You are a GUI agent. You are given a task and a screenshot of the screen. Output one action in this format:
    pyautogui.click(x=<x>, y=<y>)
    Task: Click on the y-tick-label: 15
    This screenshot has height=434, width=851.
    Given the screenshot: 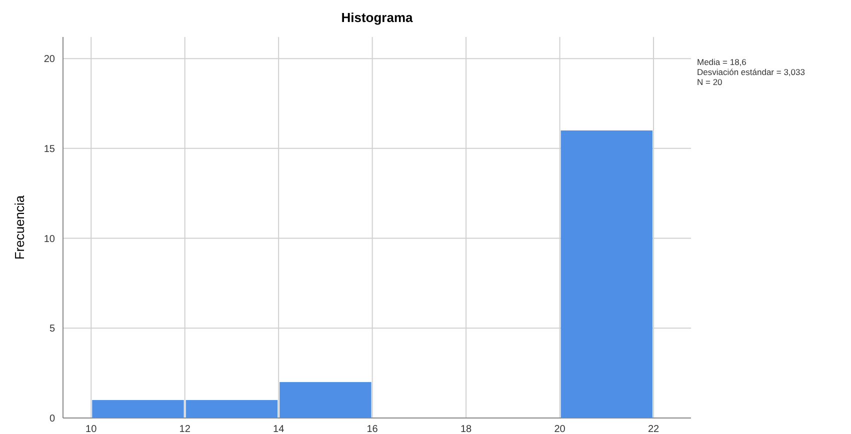 What is the action you would take?
    pyautogui.click(x=50, y=149)
    